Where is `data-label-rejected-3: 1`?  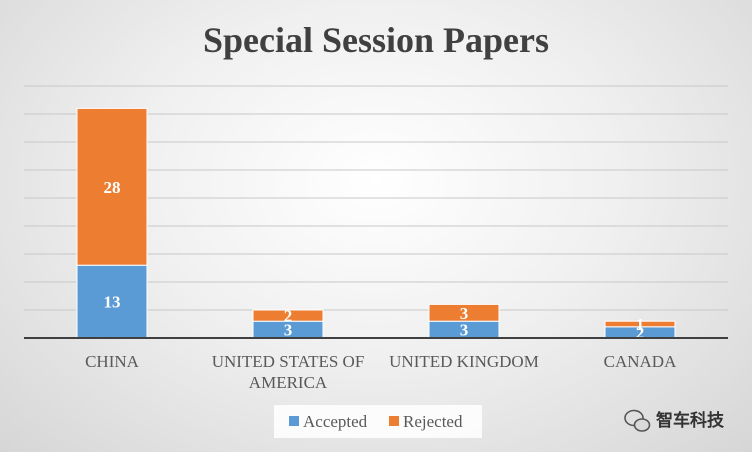
data-label-rejected-3: 1 is located at coordinates (640, 324).